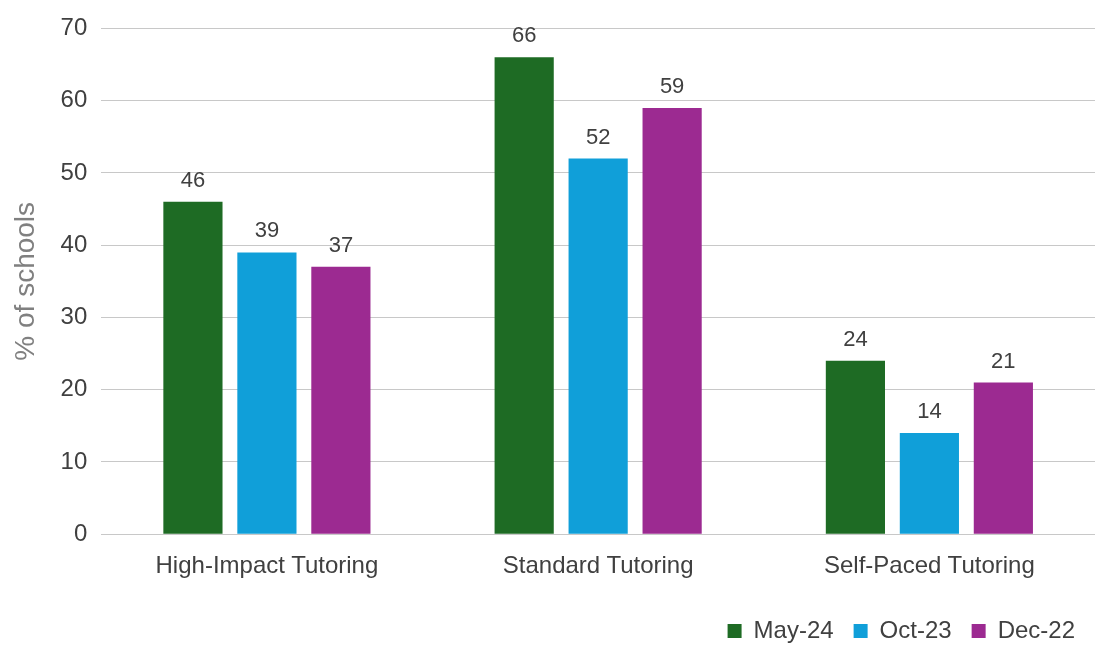 This screenshot has width=1105, height=653. What do you see at coordinates (74, 316) in the screenshot?
I see `y-tick-label: 30` at bounding box center [74, 316].